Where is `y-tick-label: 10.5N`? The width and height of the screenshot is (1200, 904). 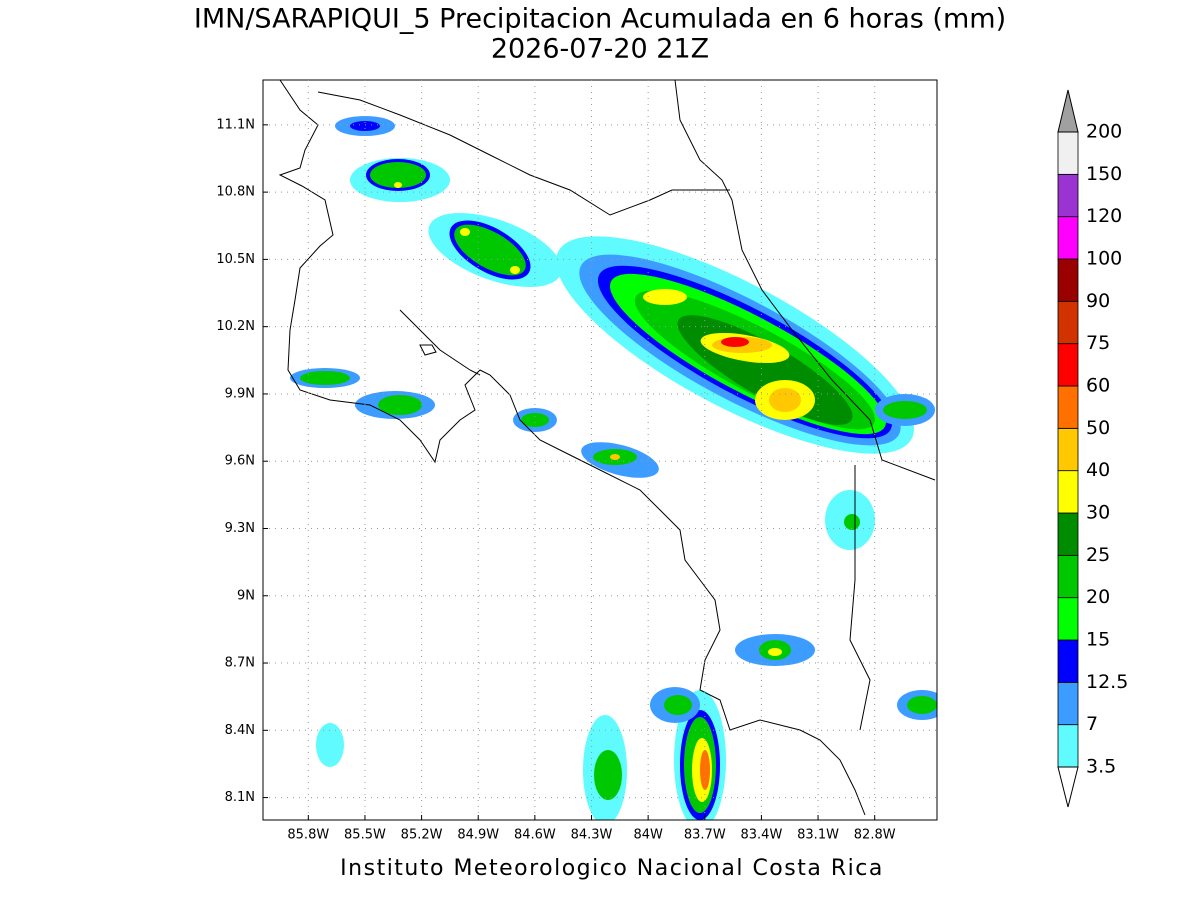
y-tick-label: 10.5N is located at coordinates (235, 259).